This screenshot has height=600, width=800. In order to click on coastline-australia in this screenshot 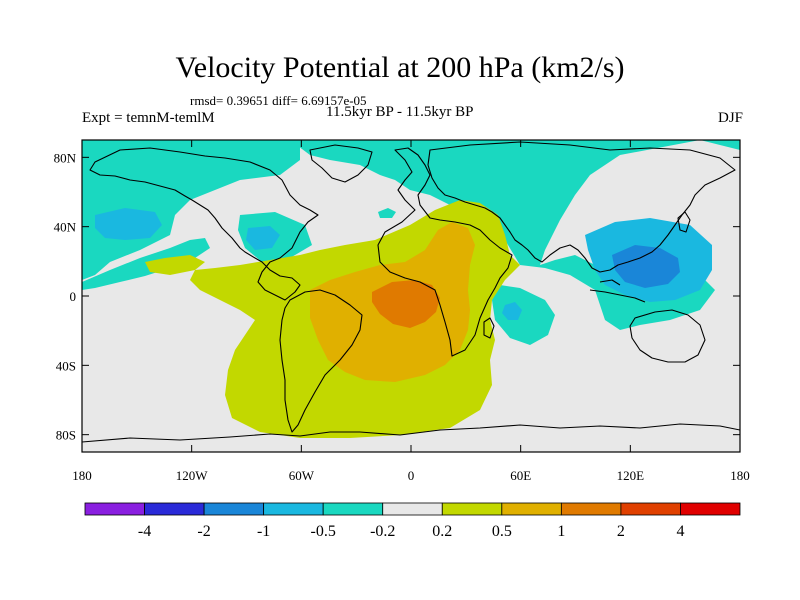, I will do `click(667, 336)`.